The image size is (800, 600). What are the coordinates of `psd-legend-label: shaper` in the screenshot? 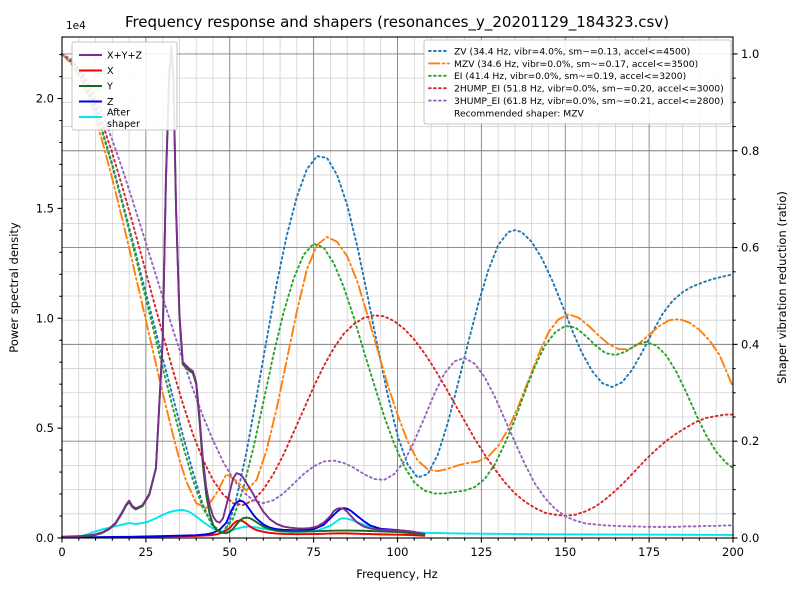 It's located at (123, 124).